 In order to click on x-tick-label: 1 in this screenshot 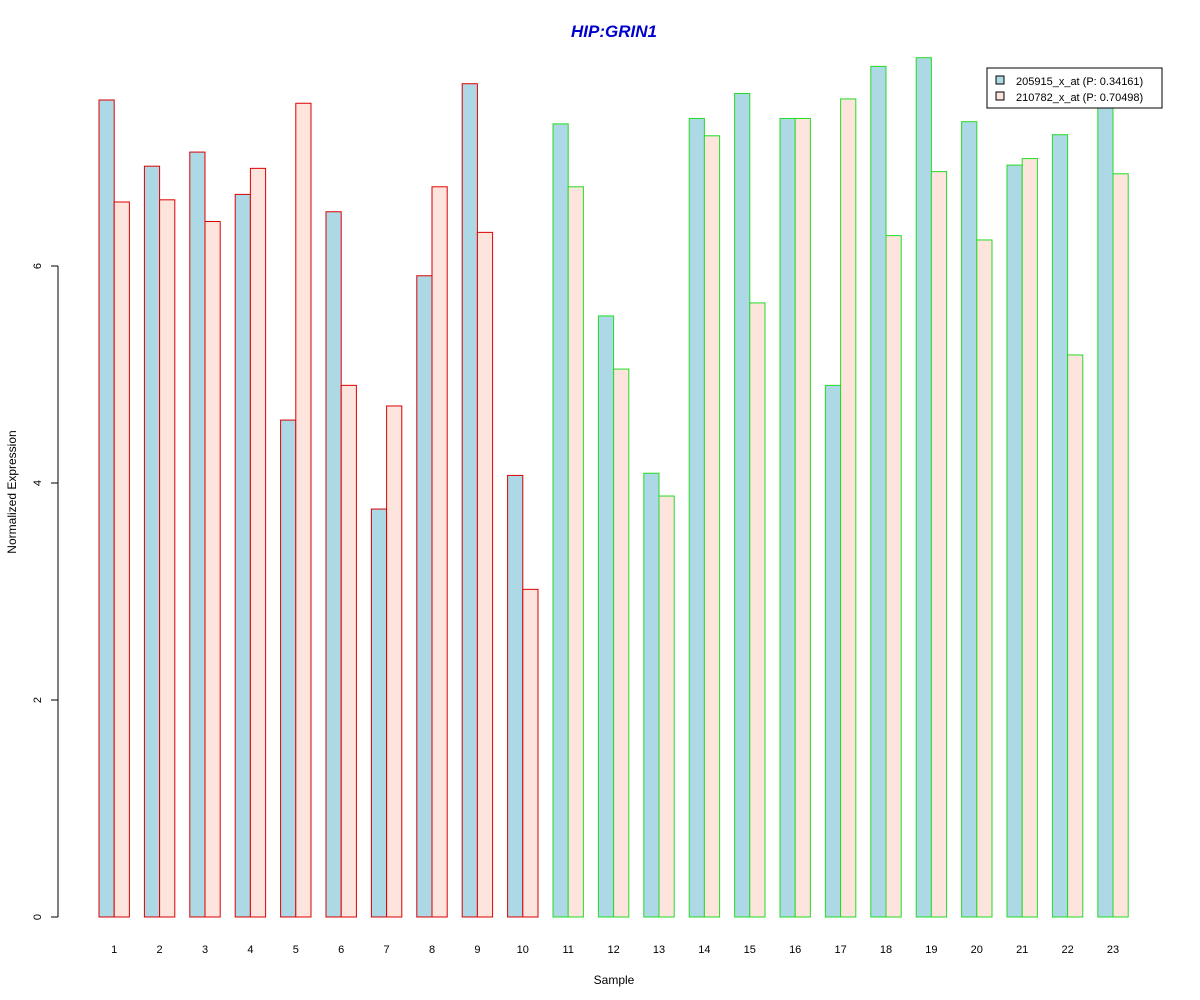, I will do `click(114, 950)`.